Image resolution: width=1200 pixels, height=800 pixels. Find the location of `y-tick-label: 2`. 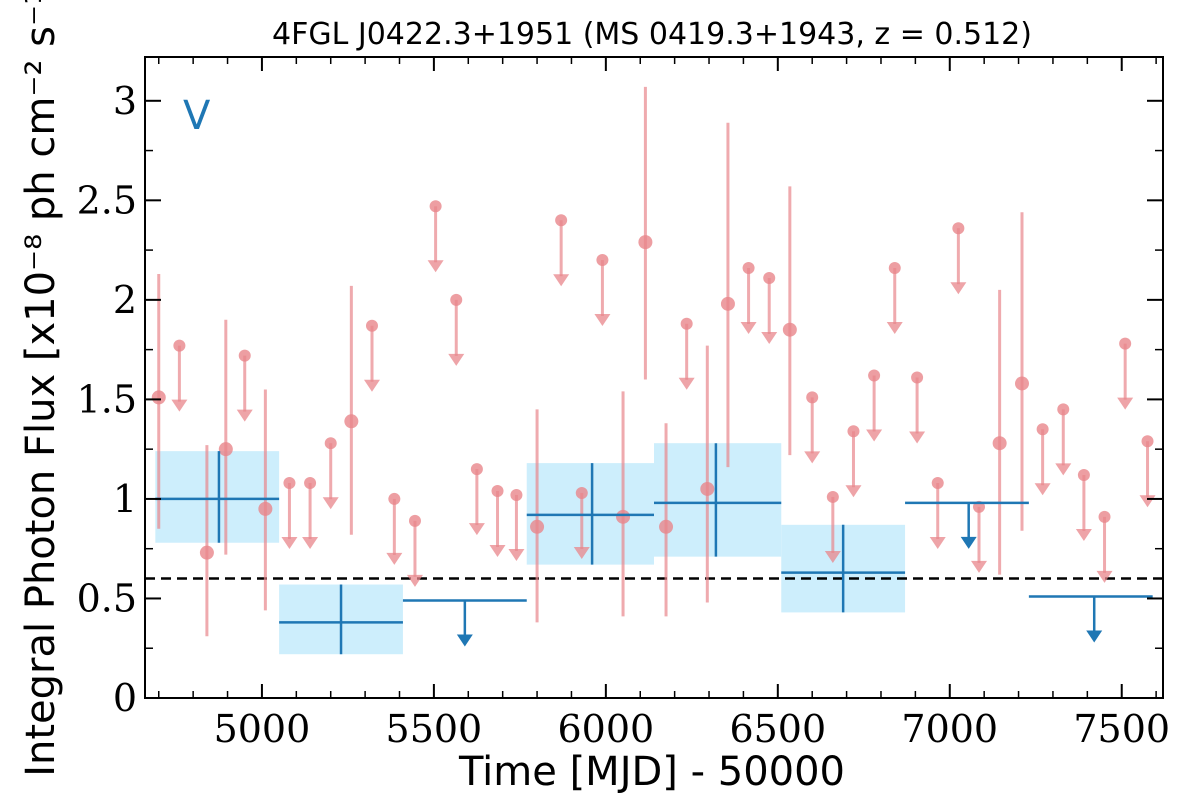

y-tick-label: 2 is located at coordinates (125, 300).